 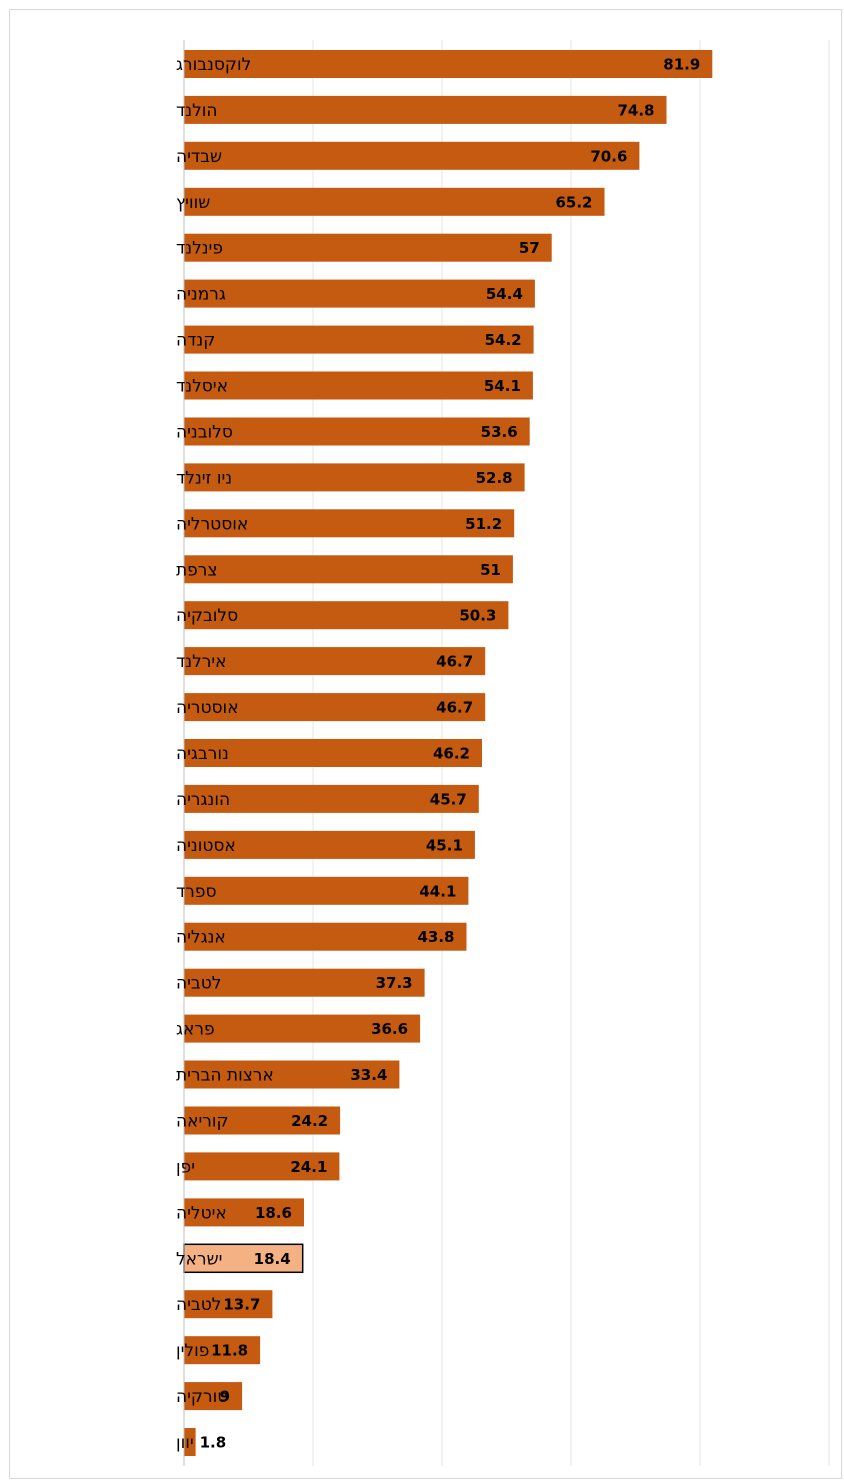 What do you see at coordinates (448, 799) in the screenshot?
I see `value-label: 45.7` at bounding box center [448, 799].